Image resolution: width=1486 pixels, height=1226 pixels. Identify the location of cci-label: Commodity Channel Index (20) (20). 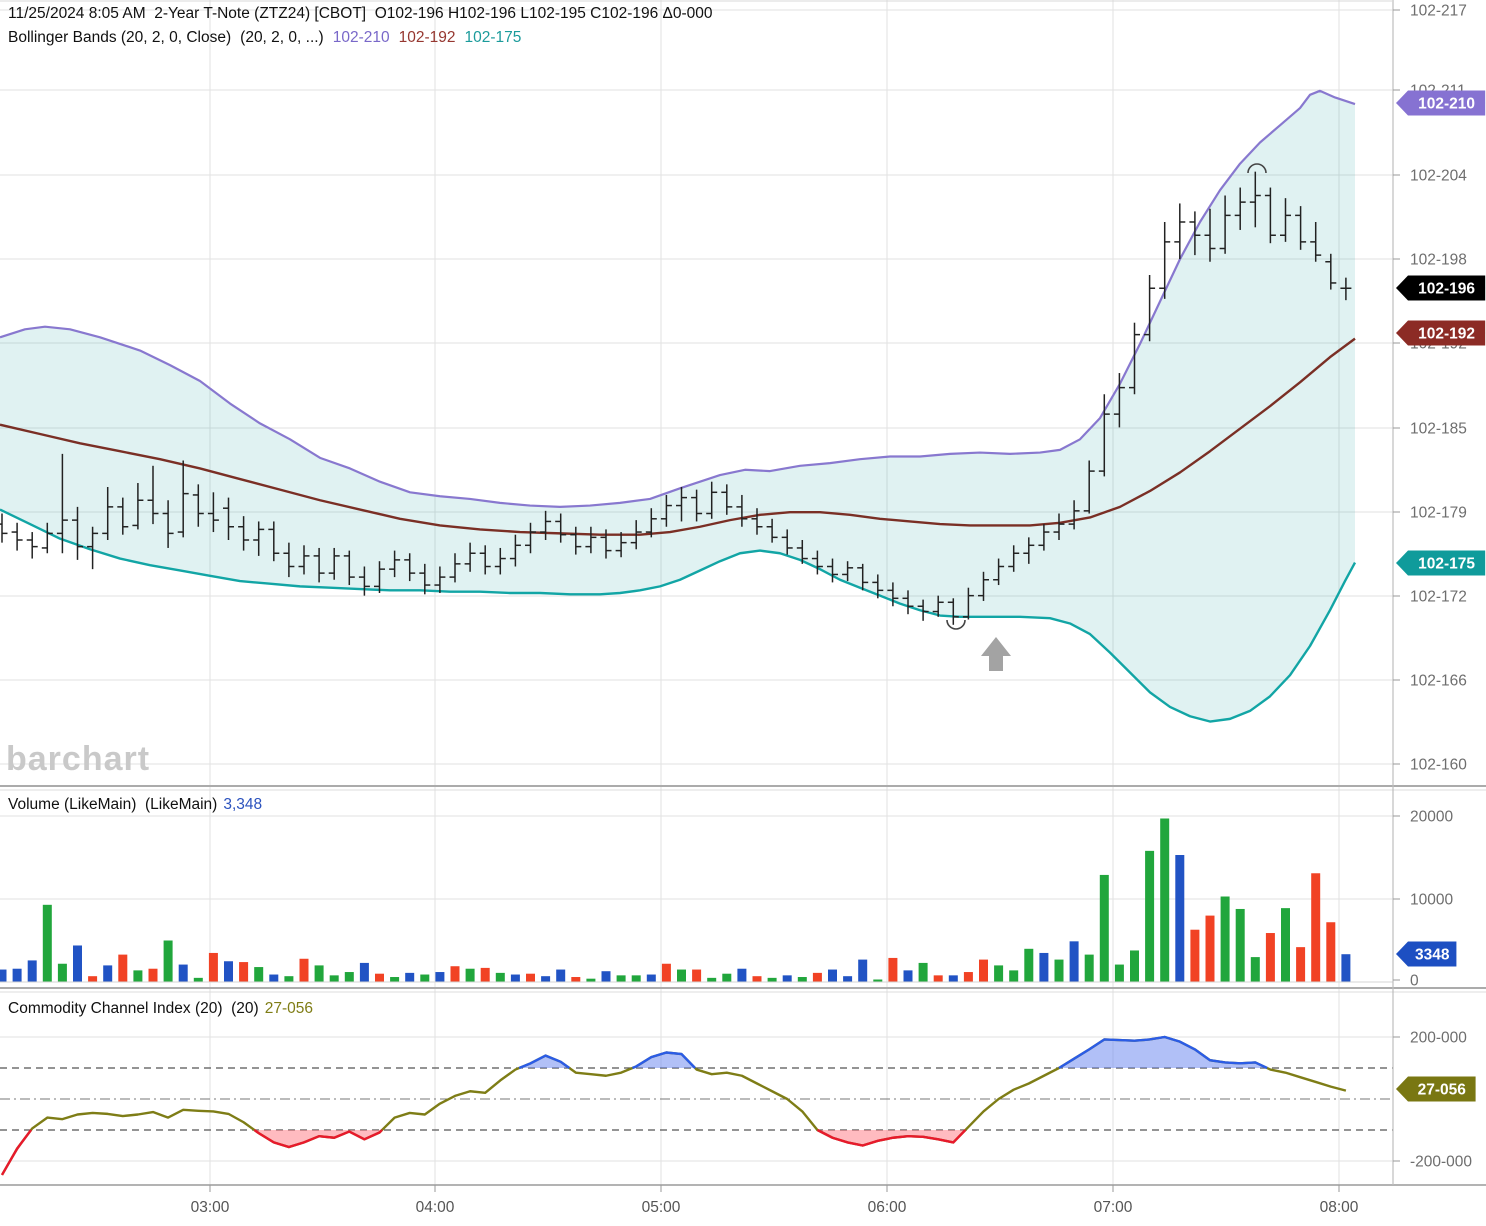
(133, 1008).